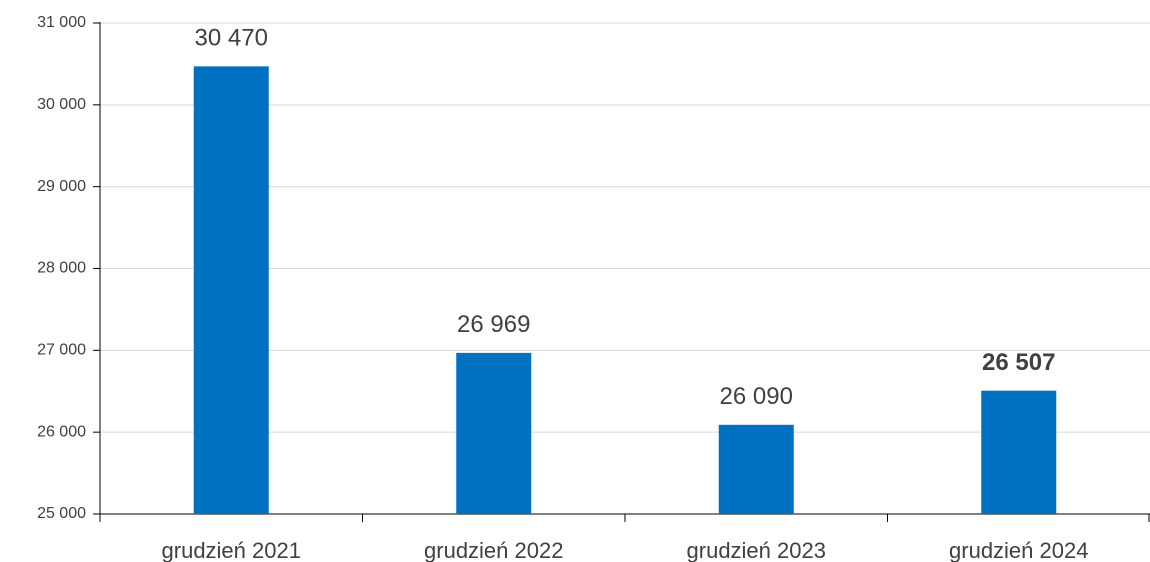 This screenshot has width=1150, height=562. I want to click on y-tick-label: 30 000, so click(61, 104).